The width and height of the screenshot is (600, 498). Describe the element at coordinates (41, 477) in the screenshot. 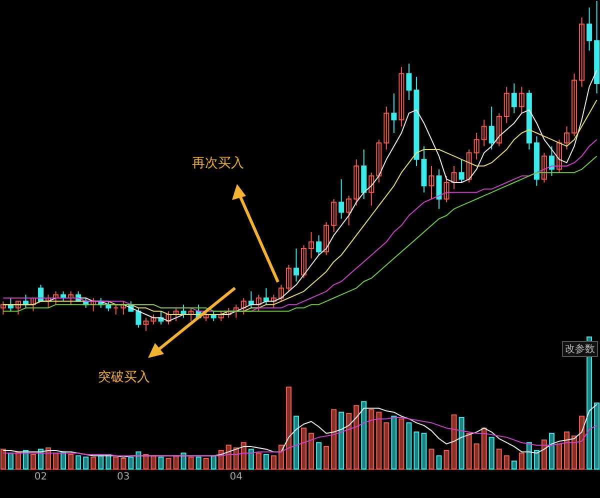

I see `x-tick-label: 02` at that location.